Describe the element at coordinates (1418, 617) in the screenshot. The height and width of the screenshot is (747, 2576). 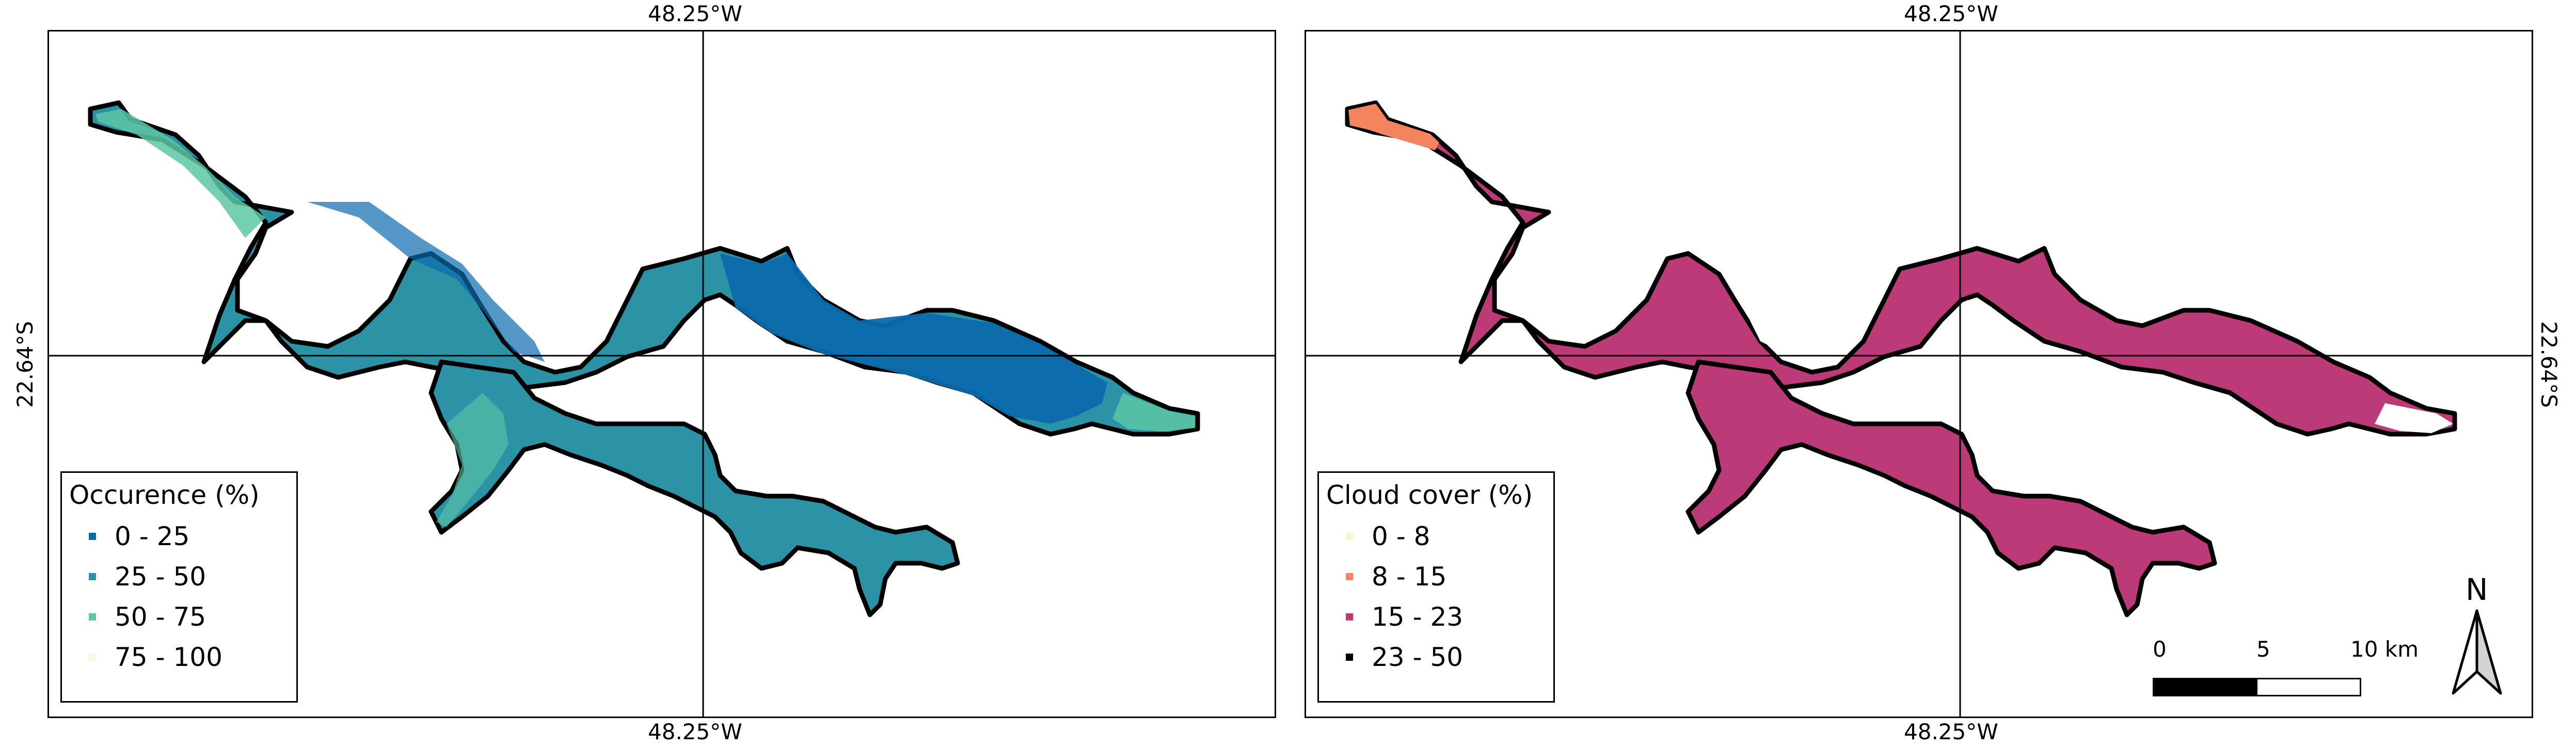
I see `legend-label: 15 - 23` at that location.